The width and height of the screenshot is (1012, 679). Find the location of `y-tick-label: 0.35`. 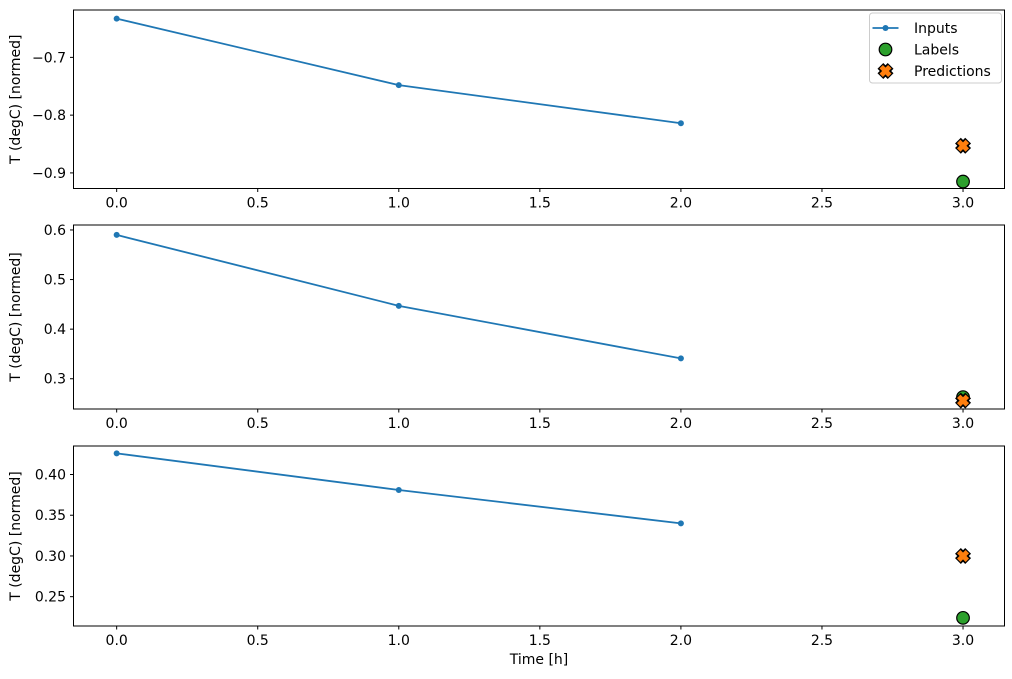

y-tick-label: 0.35 is located at coordinates (50, 516).